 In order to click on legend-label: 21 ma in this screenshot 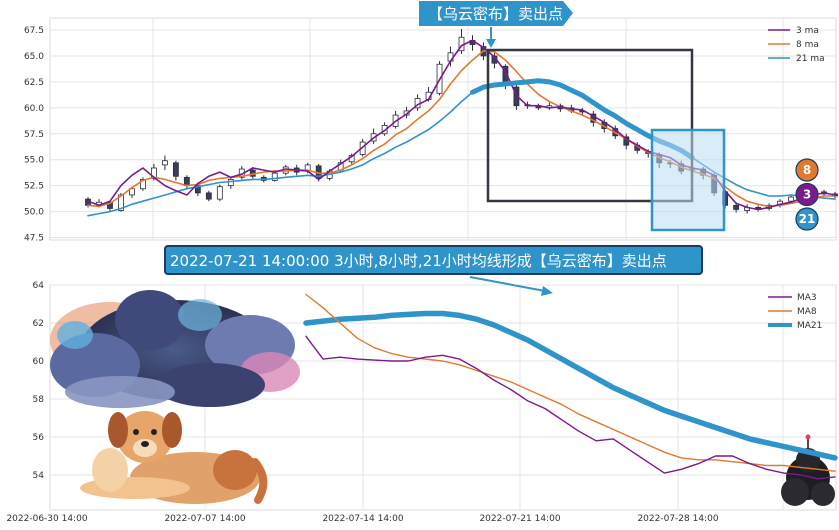, I will do `click(810, 59)`.